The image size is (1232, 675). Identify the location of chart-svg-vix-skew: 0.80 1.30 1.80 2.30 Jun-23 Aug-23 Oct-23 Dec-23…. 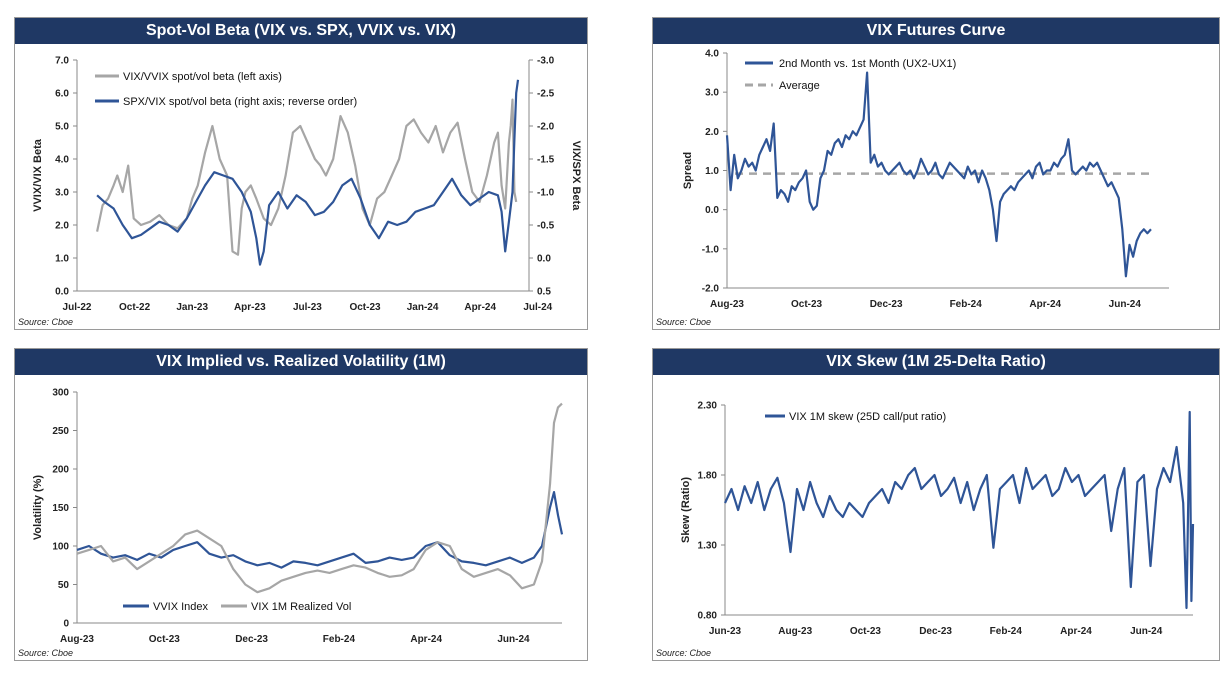
(937, 519).